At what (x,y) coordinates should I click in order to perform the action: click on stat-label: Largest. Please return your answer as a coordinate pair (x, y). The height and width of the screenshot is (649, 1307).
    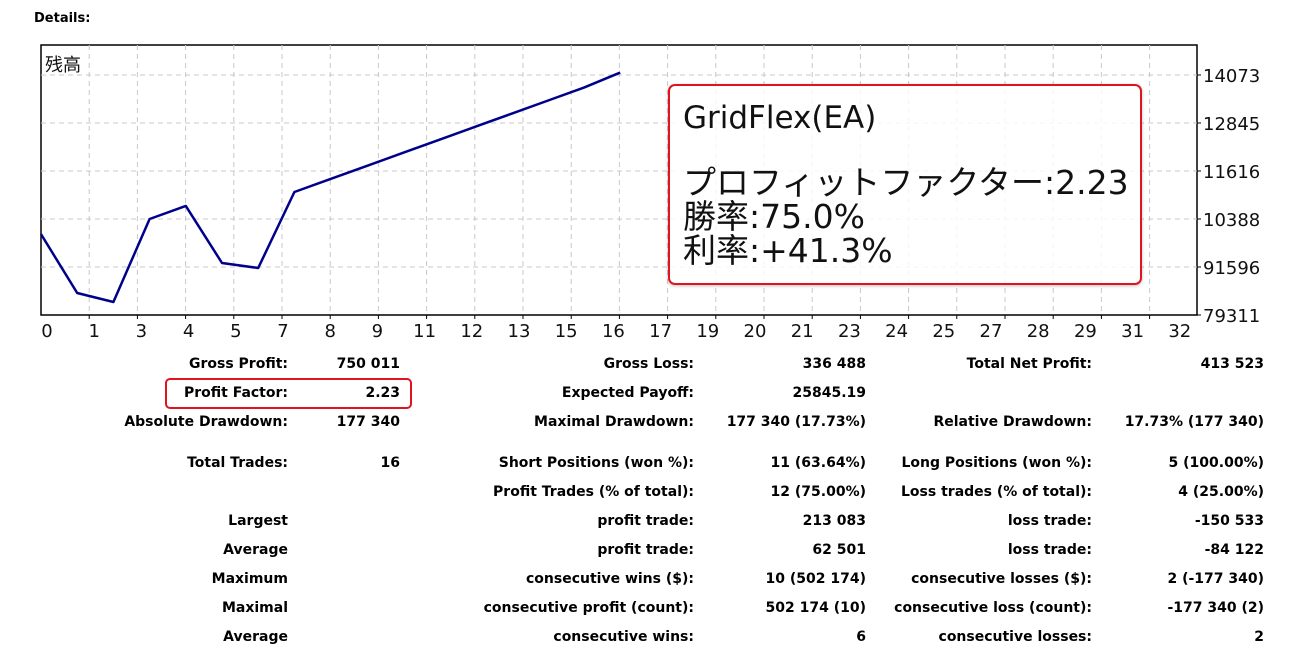
    Looking at the image, I should click on (258, 520).